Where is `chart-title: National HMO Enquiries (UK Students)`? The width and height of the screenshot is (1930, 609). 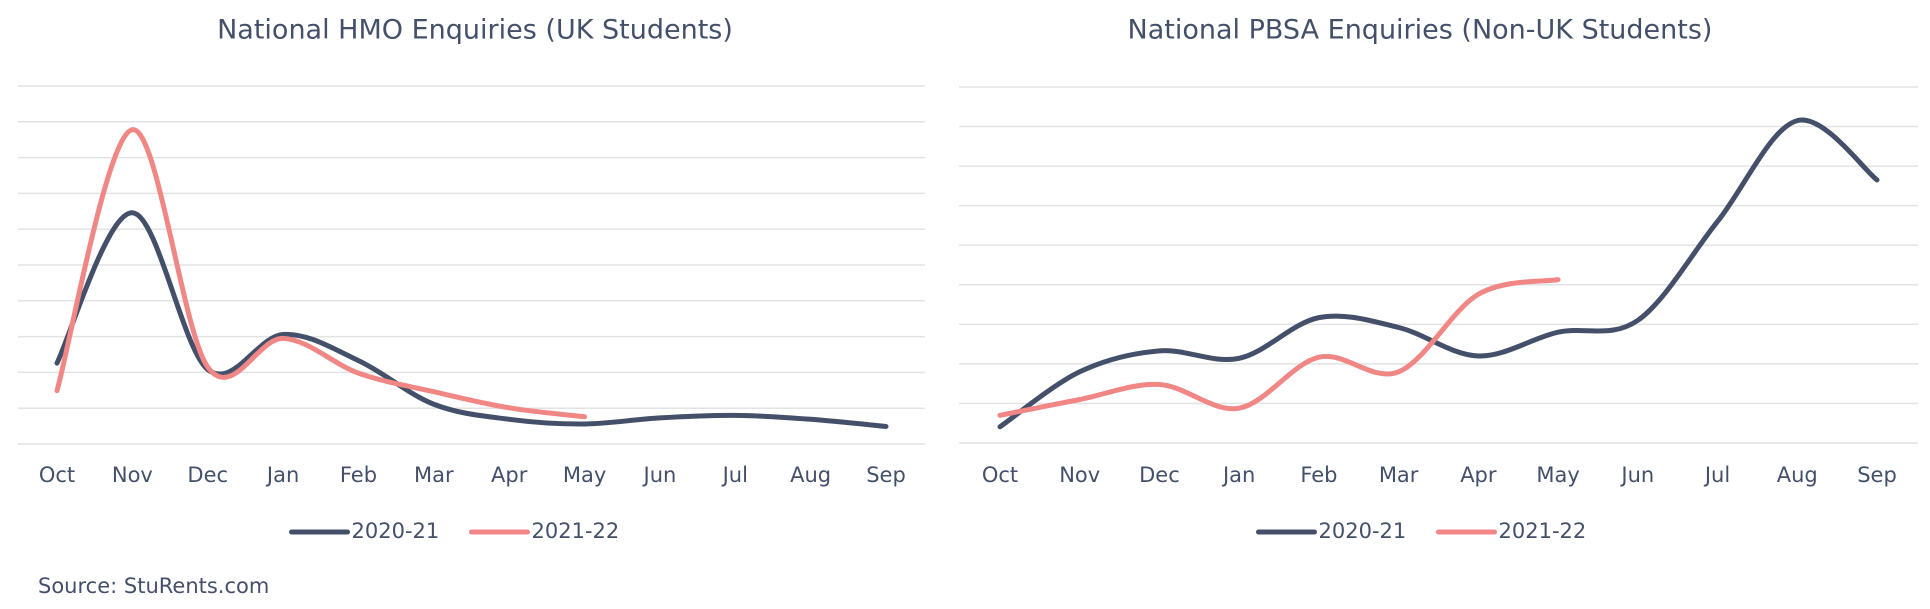 chart-title: National HMO Enquiries (UK Students) is located at coordinates (475, 30).